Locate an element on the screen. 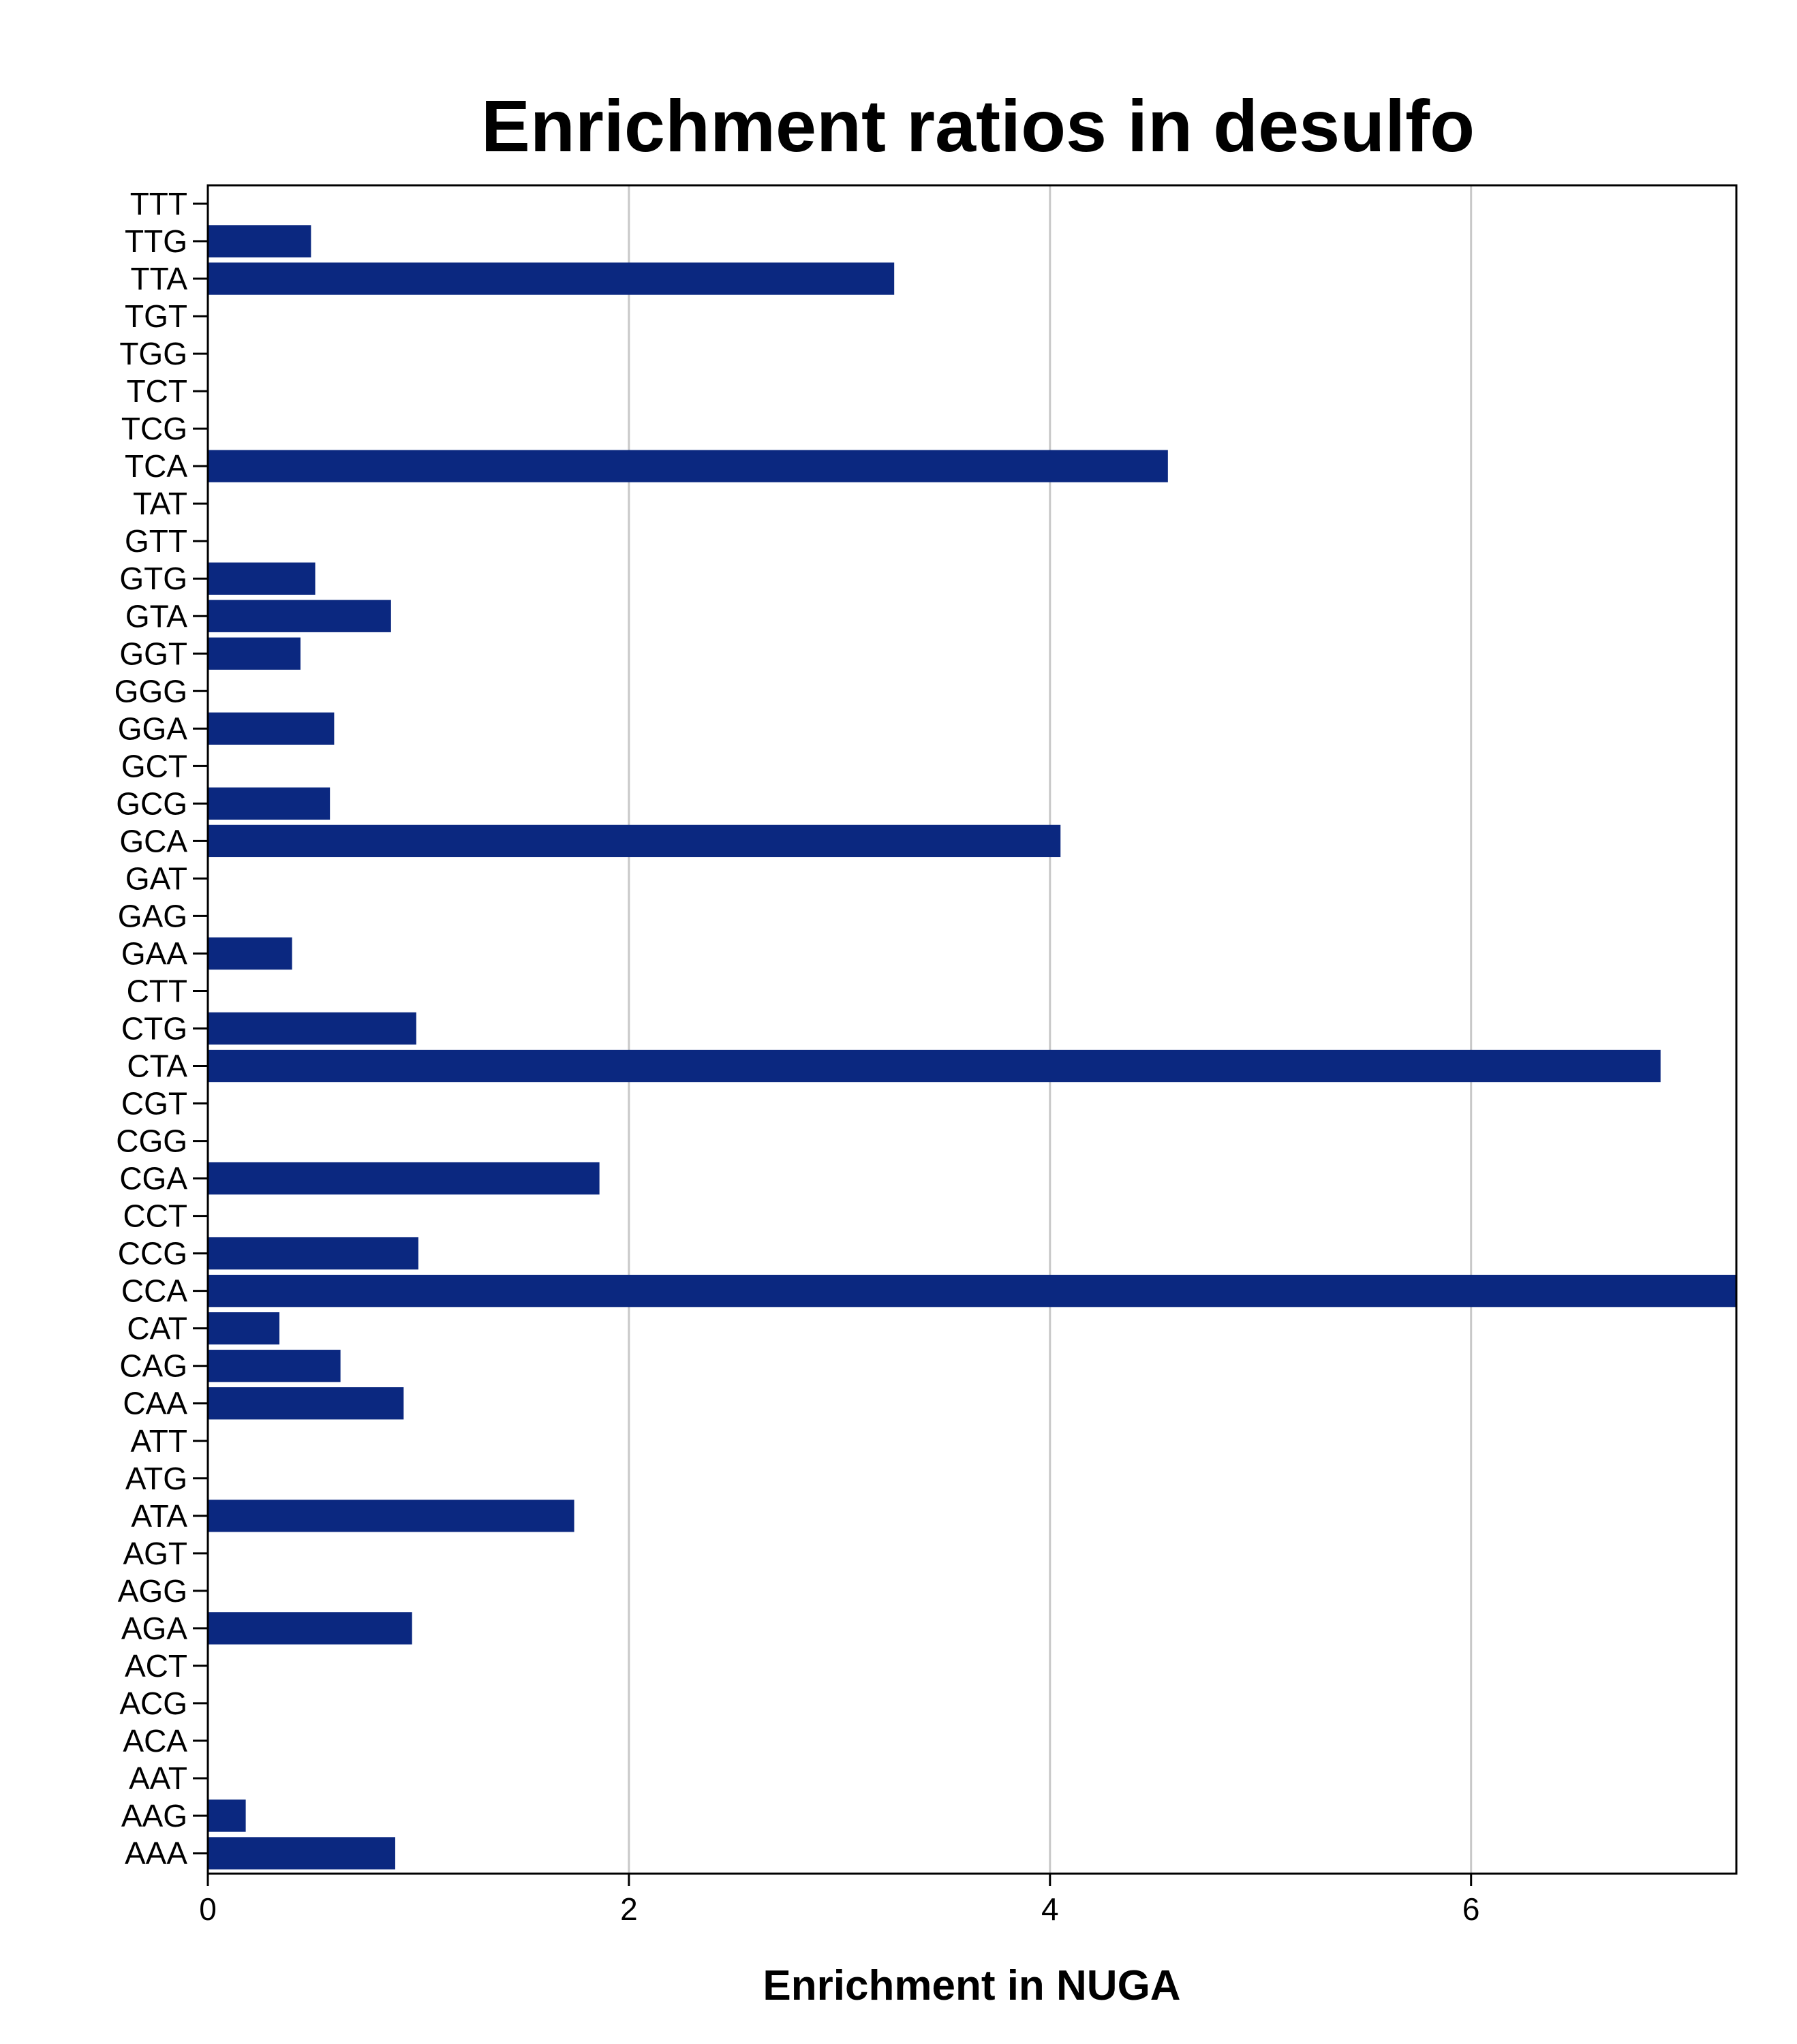 This screenshot has width=1797, height=2044. y-tick-label: TTG is located at coordinates (156, 241).